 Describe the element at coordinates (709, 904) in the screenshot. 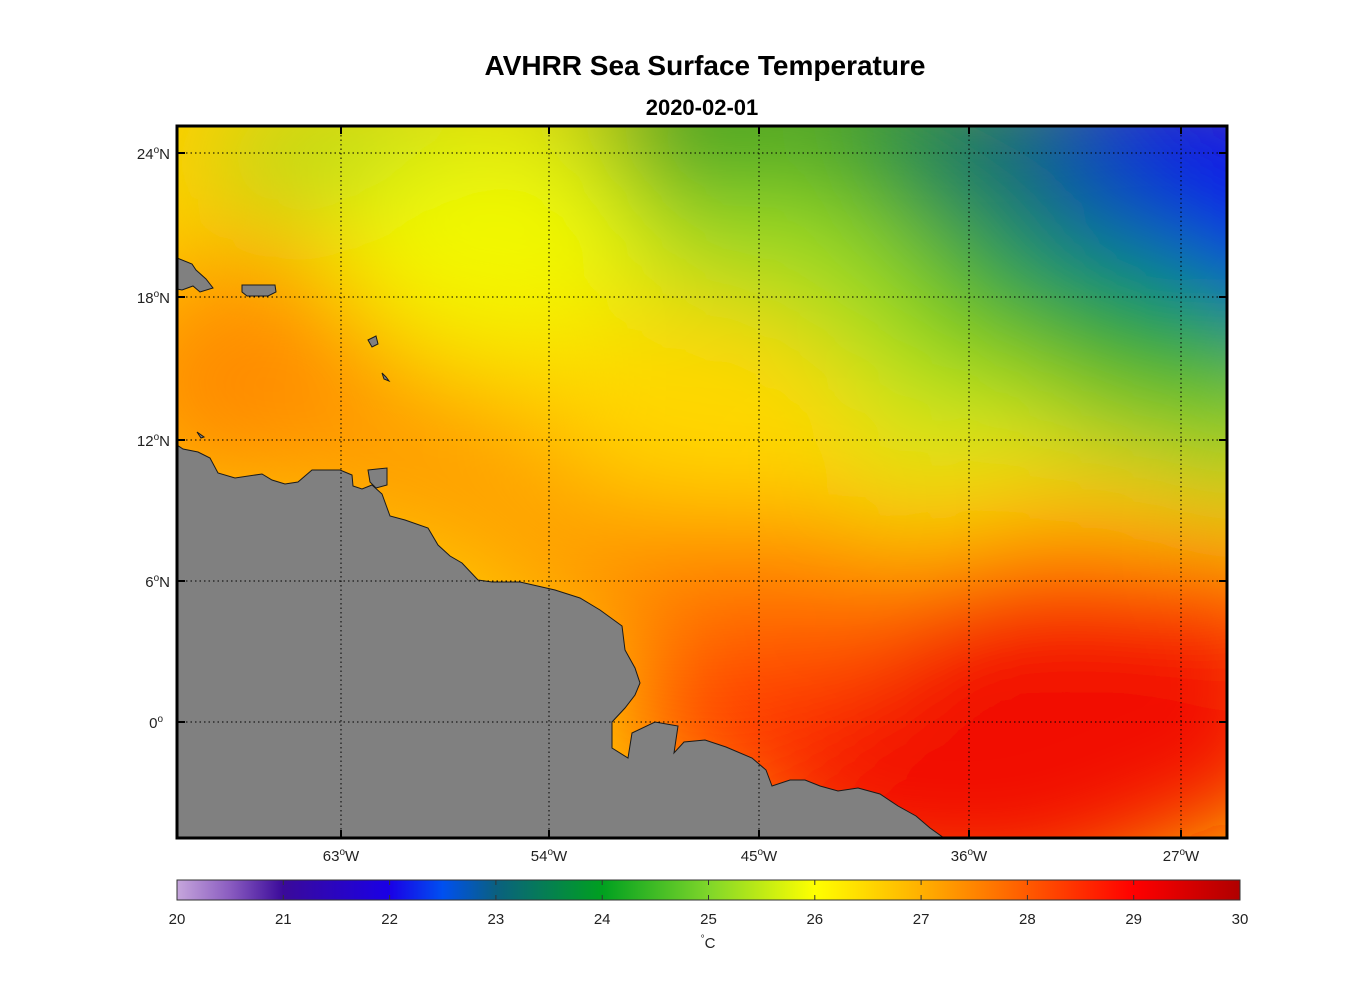

I see `colorbar-ticks: 20 21 22 23 24 25 26 27 28 29 30` at that location.